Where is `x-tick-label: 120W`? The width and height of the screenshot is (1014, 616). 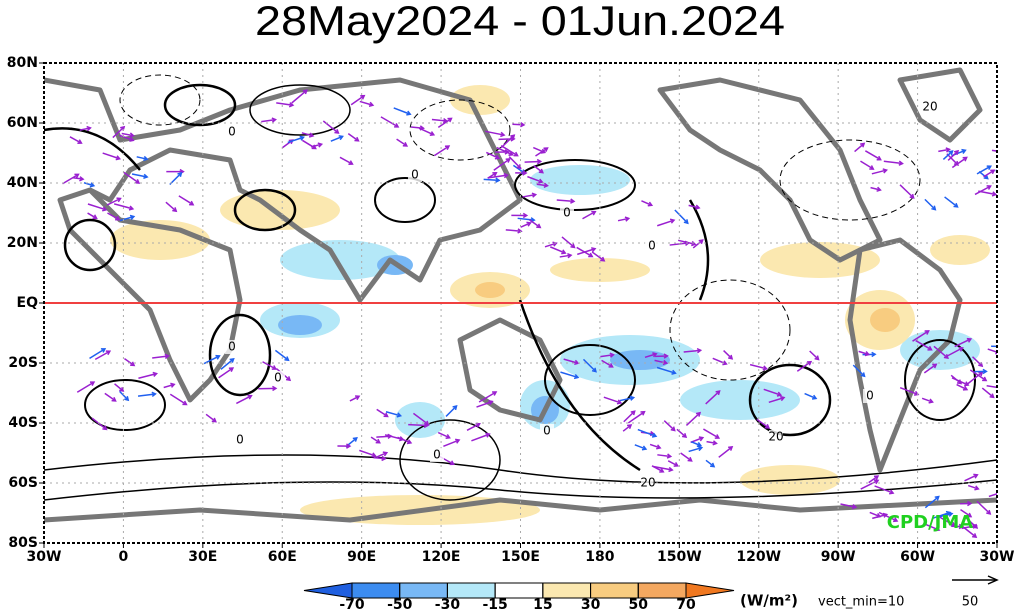 x-tick-label: 120W is located at coordinates (758, 557).